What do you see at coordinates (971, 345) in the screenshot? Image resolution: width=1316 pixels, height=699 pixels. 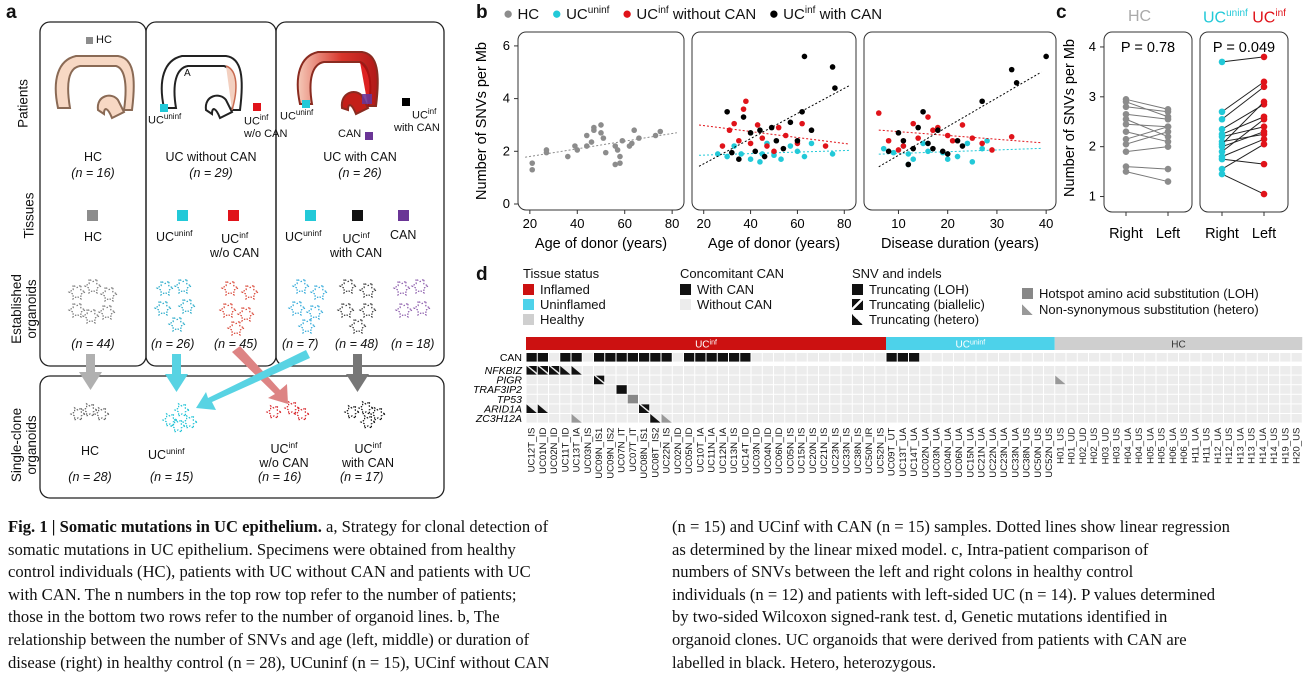 I see `band-label: UCuninf` at bounding box center [971, 345].